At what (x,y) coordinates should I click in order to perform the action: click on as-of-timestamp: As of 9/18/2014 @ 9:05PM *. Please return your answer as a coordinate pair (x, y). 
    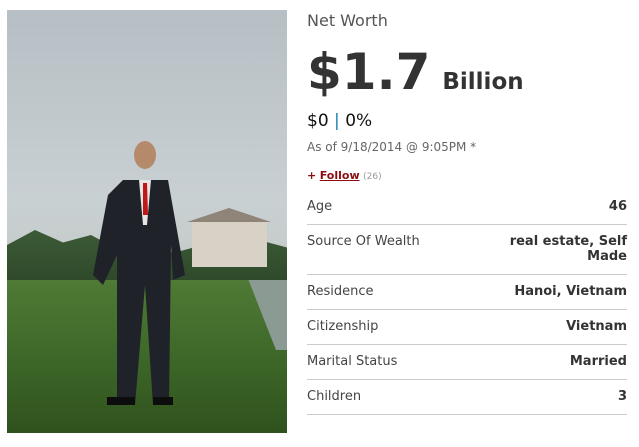
    Looking at the image, I should click on (392, 147).